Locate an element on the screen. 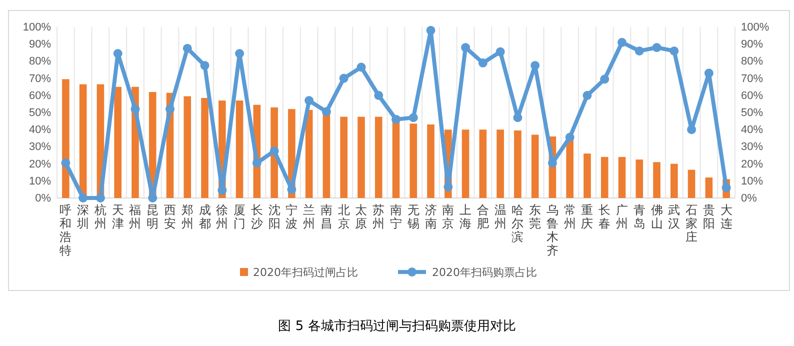 The width and height of the screenshot is (794, 346). x-tick-label: 厦门 is located at coordinates (240, 216).